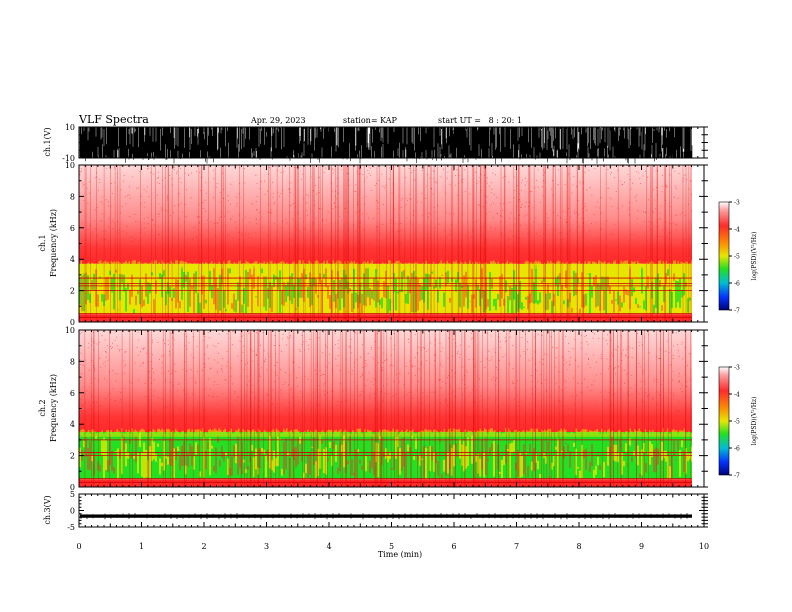  Describe the element at coordinates (328, 546) in the screenshot. I see `x-tick-label: 4` at that location.